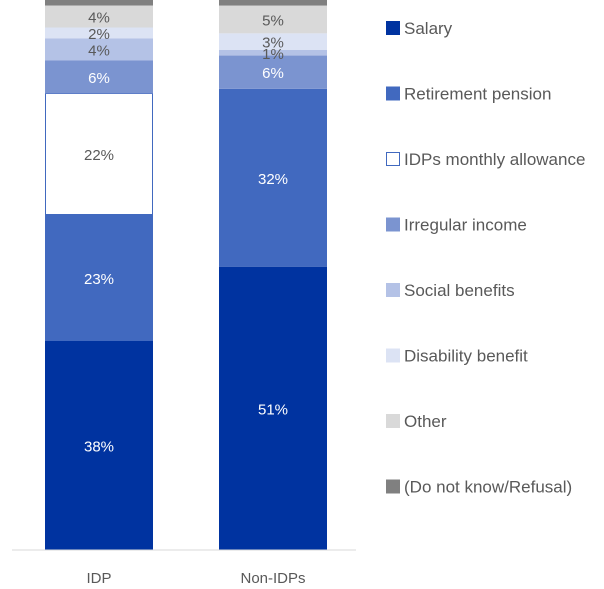 The image size is (604, 589). I want to click on data-label-non-idps-5: 3%, so click(273, 43).